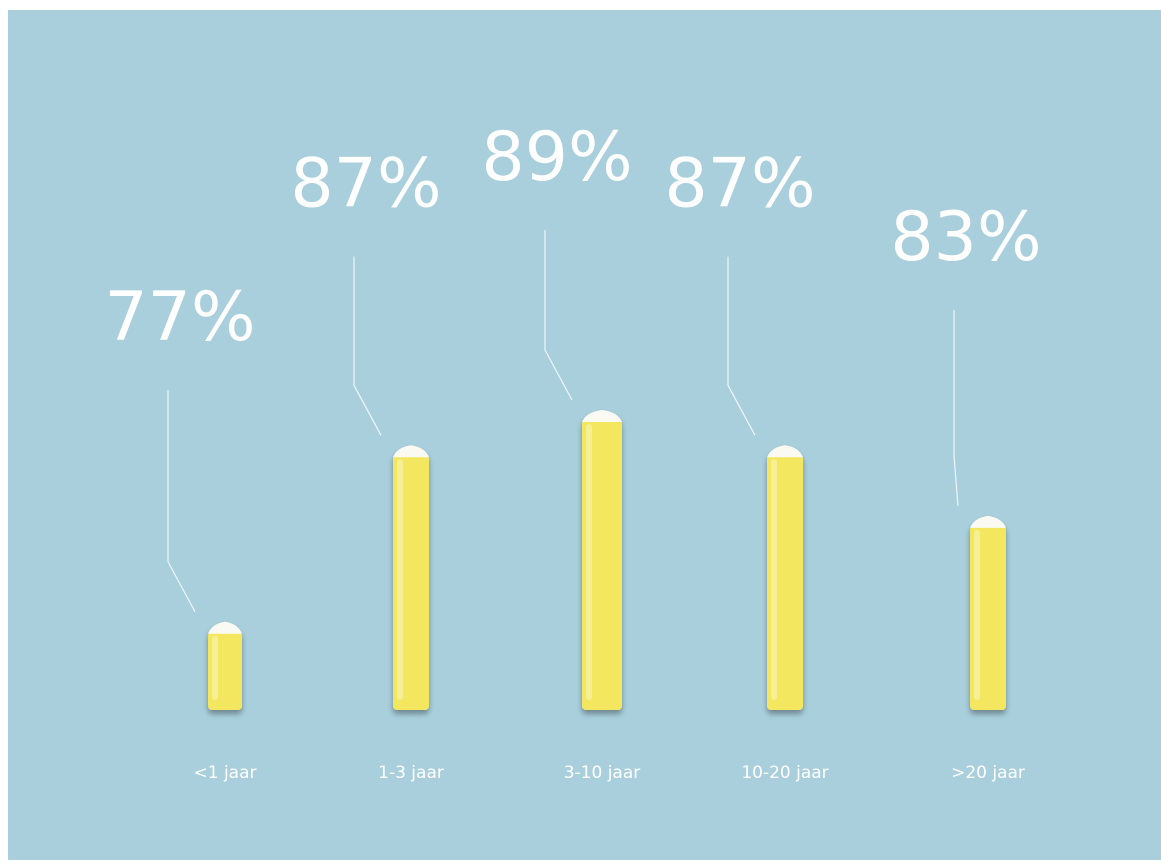  I want to click on value-label: 89%, so click(556, 157).